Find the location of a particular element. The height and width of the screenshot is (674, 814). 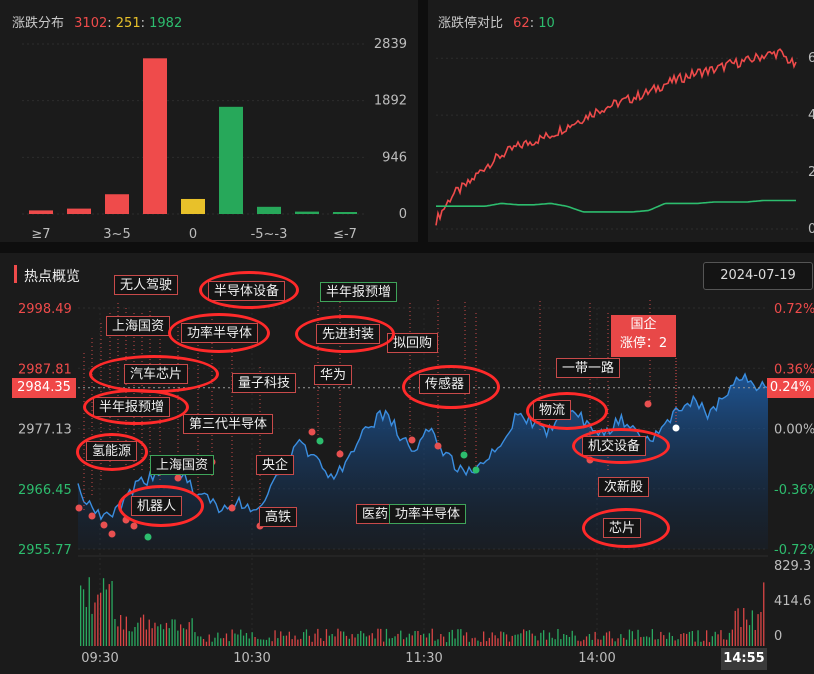

hot-tag: 高铁 is located at coordinates (278, 517).